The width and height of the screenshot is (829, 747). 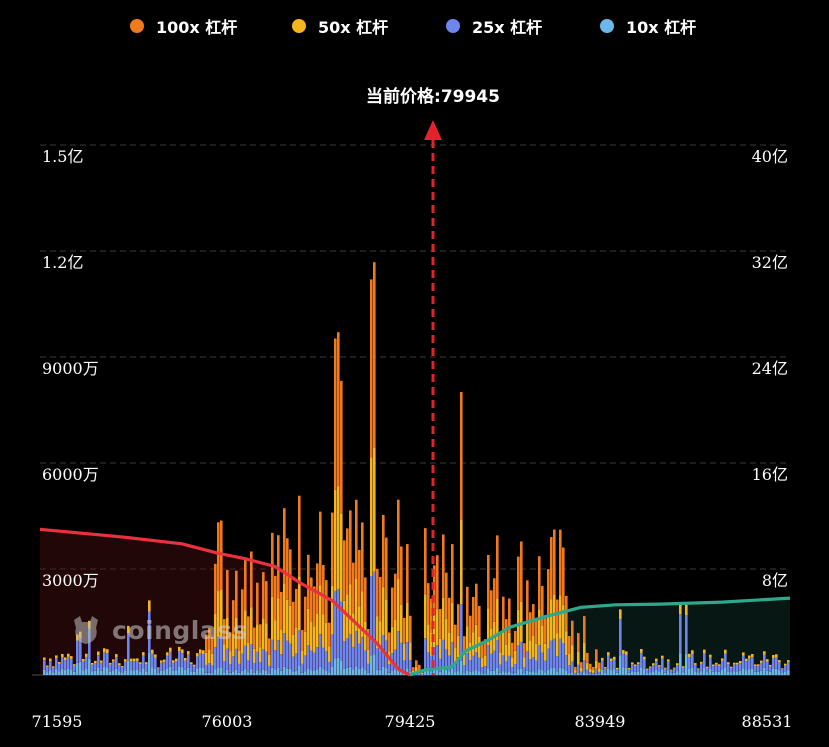 I want to click on legend-item-100x: 100x 杠杆, so click(x=183, y=26).